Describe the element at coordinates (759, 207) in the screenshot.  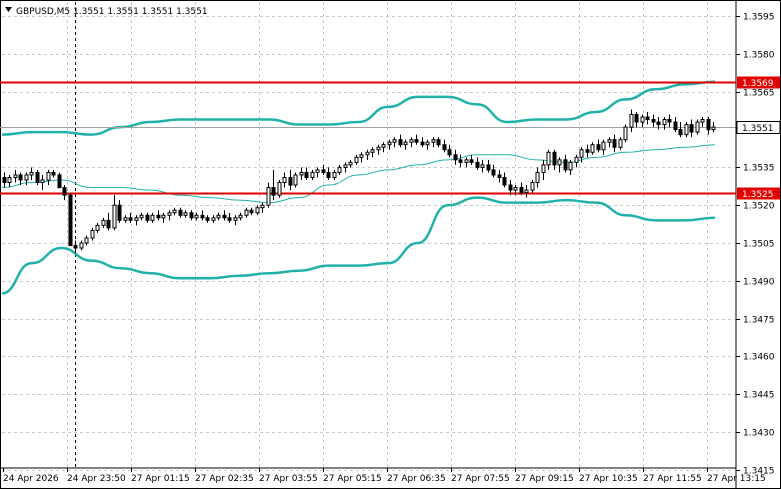
I see `price-tick-label: 1.3520` at that location.